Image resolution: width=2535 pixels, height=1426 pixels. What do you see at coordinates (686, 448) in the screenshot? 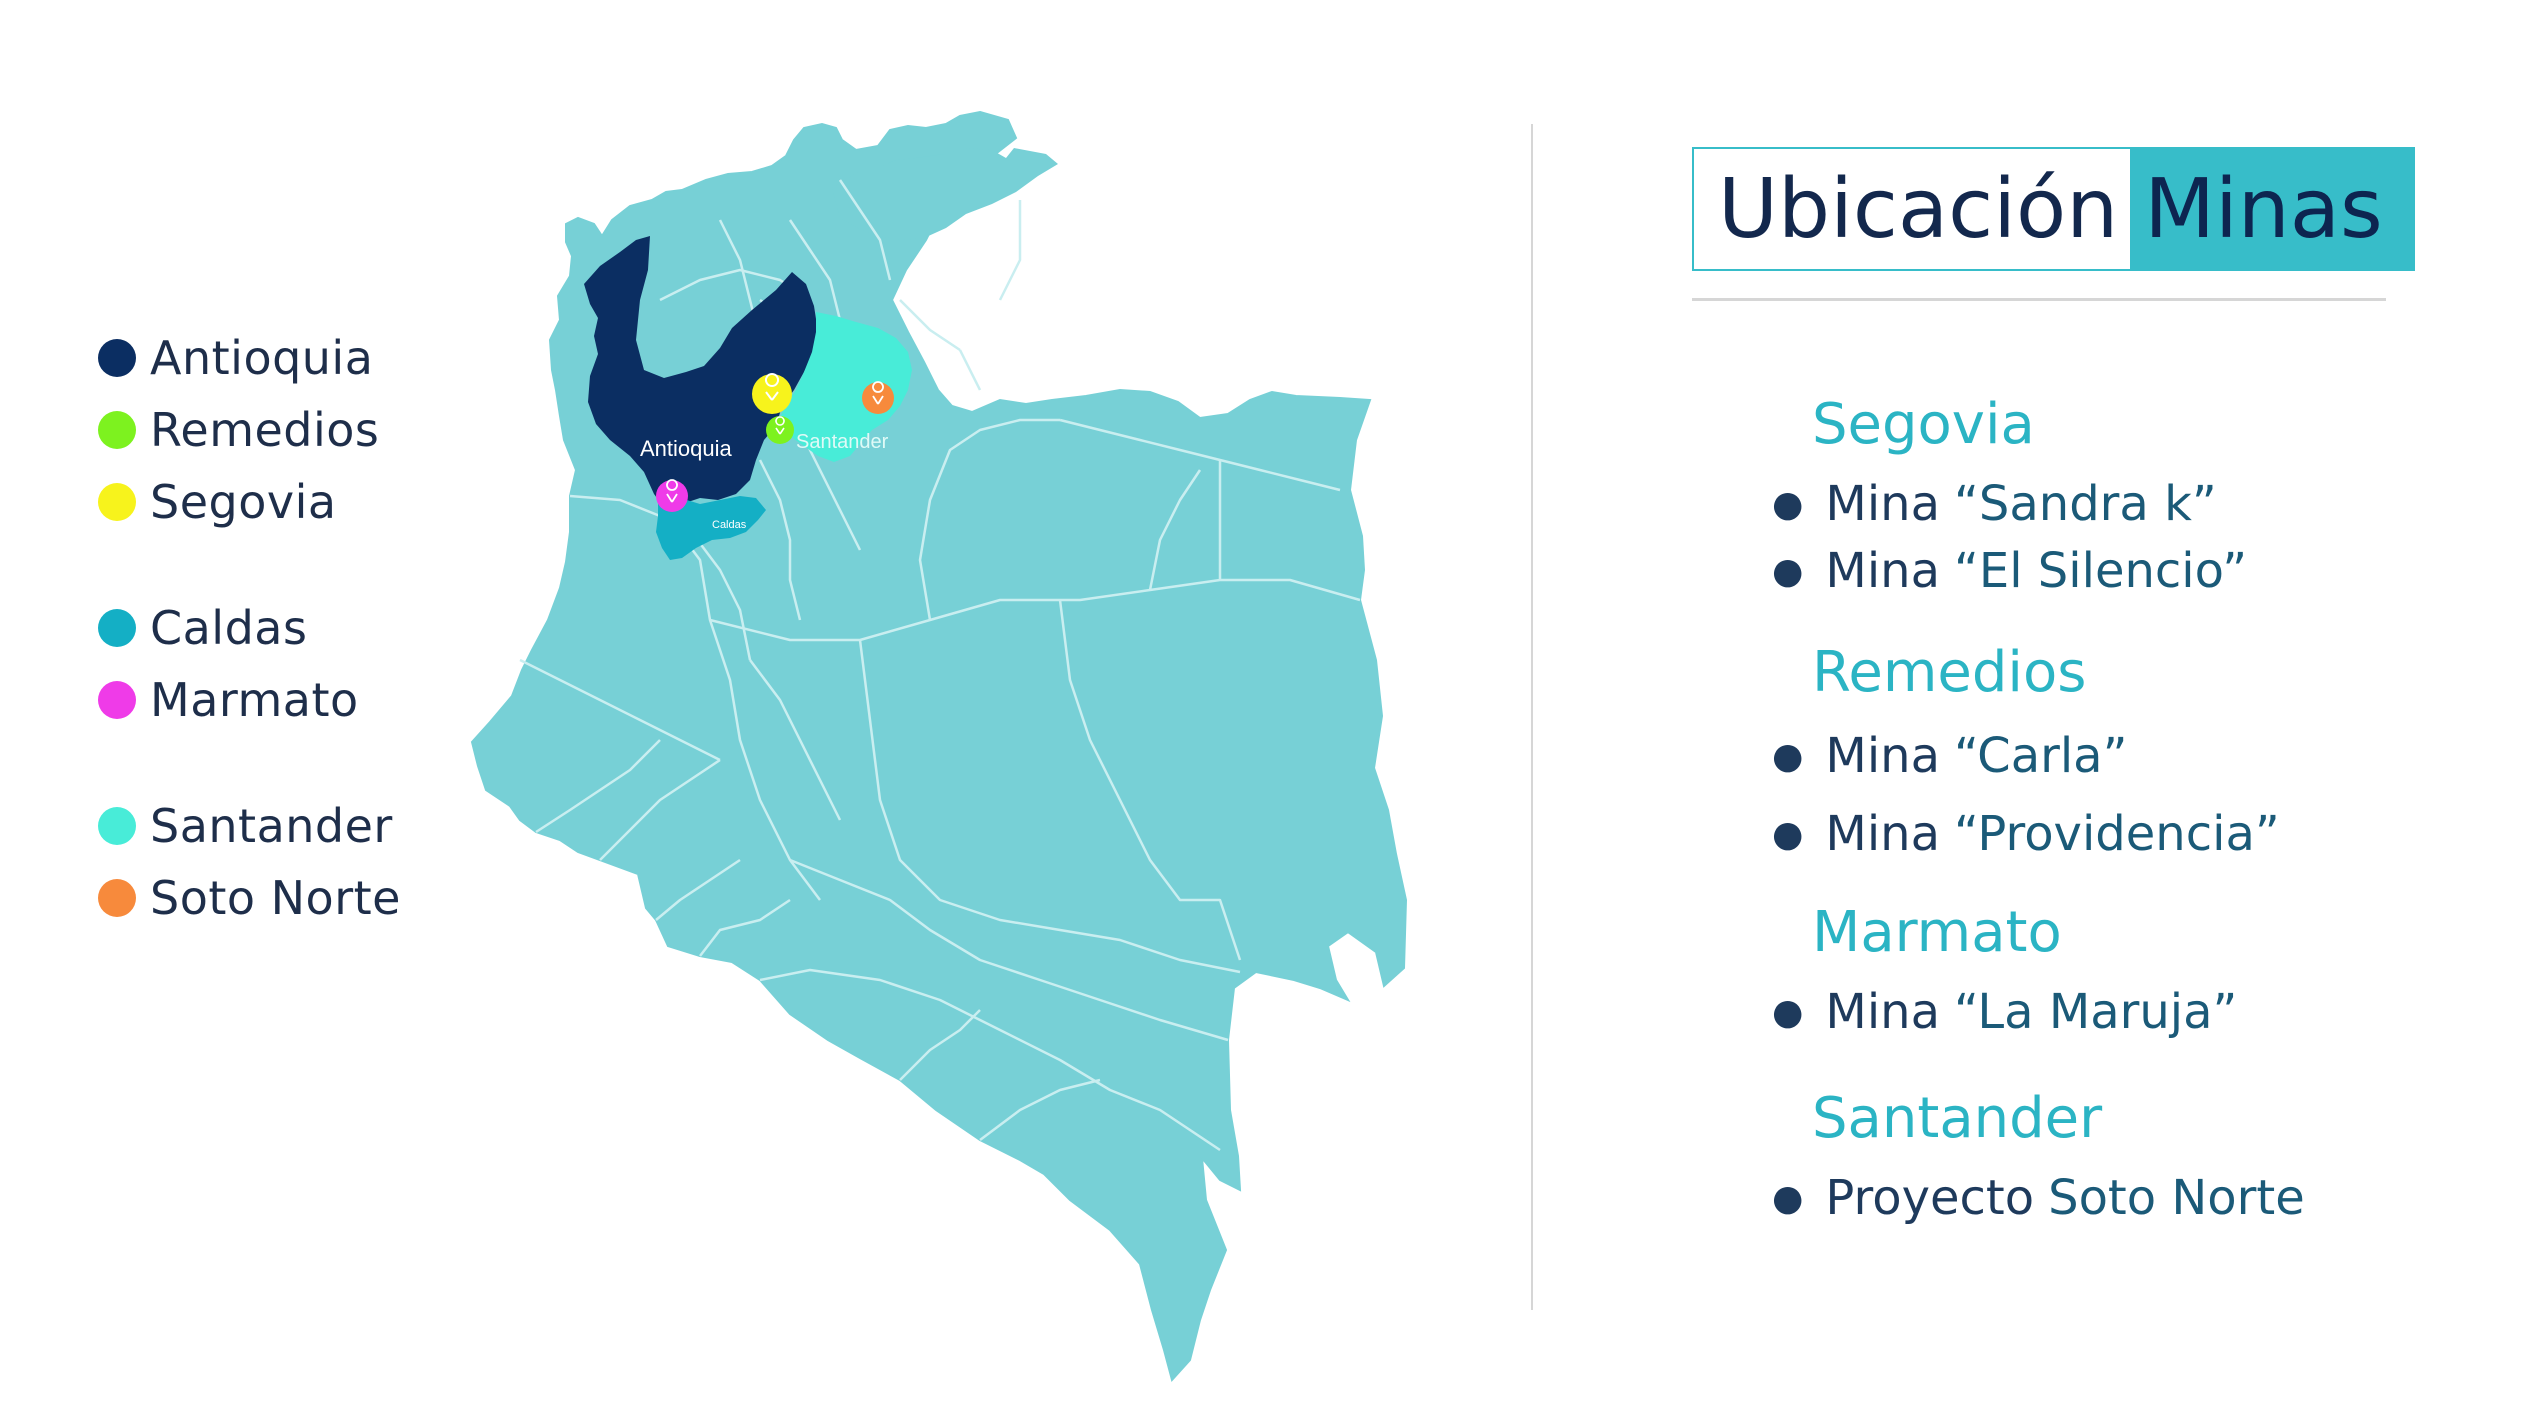
I see `antioquia-map-label: Antioquia` at bounding box center [686, 448].